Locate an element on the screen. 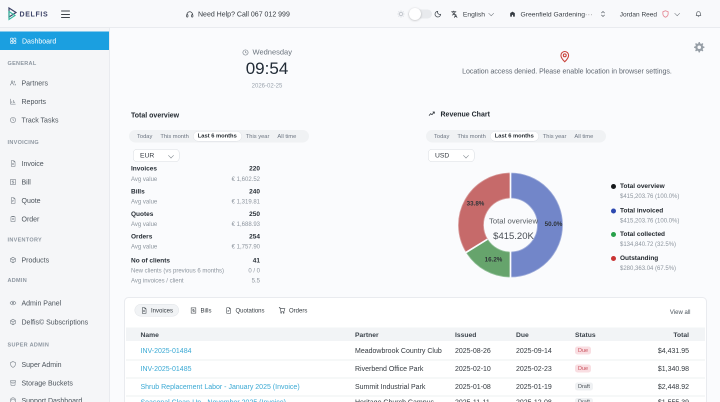 The height and width of the screenshot is (402, 720). svg-text: 16.2% is located at coordinates (494, 260).